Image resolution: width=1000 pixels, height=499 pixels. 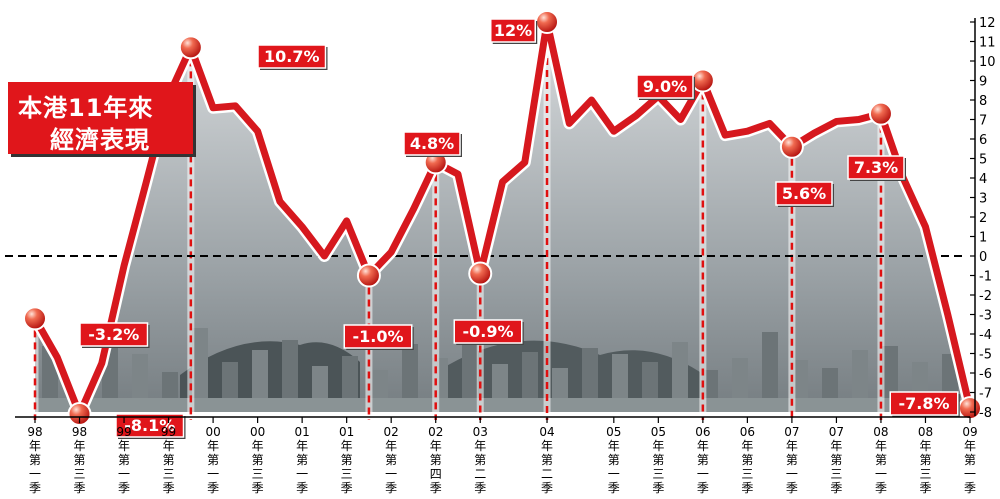 I want to click on x-tick-label: 02 年第一季, so click(x=391, y=460).